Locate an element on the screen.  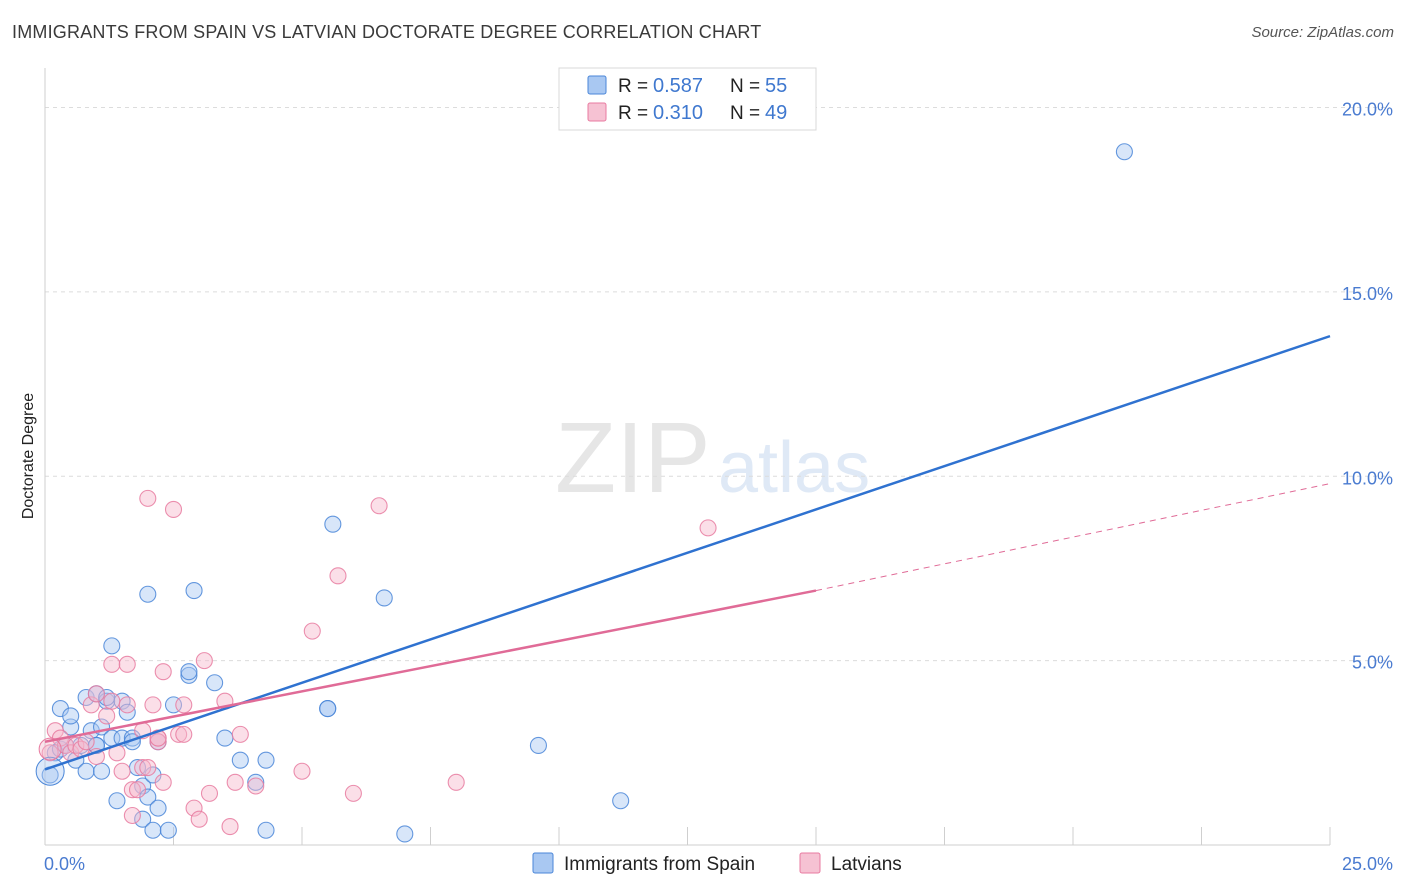
bottom-legend: Immigrants from Spain Latvians is located at coordinates (717, 863).